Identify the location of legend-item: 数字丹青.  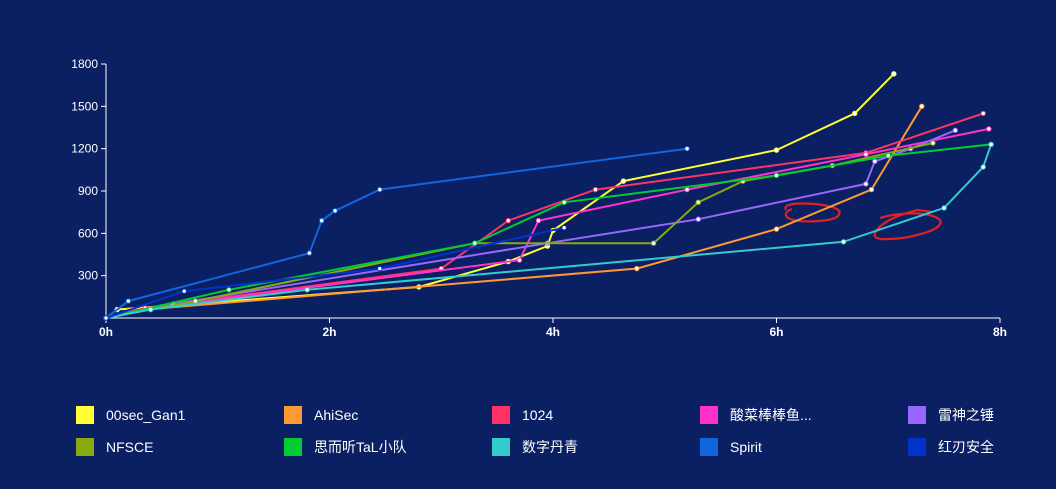
(596, 447).